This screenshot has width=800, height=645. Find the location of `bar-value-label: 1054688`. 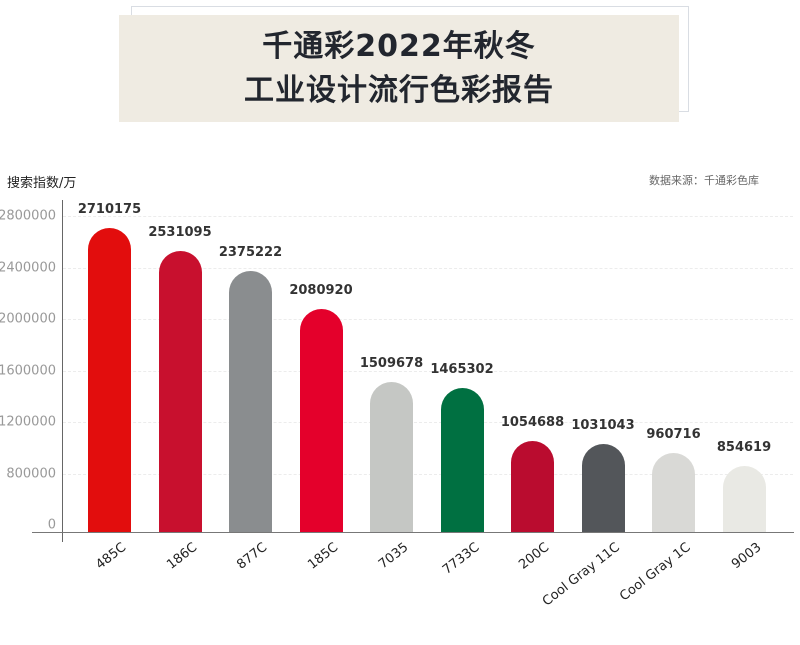

bar-value-label: 1054688 is located at coordinates (532, 422).